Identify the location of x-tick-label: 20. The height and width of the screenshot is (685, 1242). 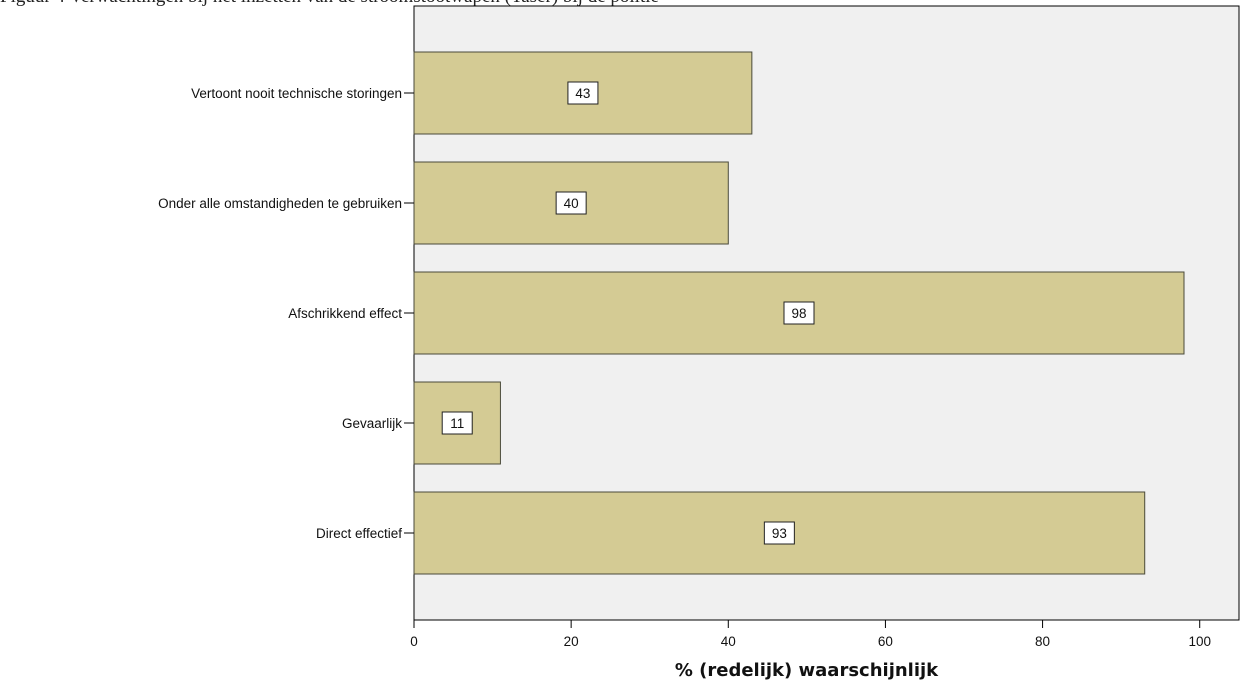
(571, 641).